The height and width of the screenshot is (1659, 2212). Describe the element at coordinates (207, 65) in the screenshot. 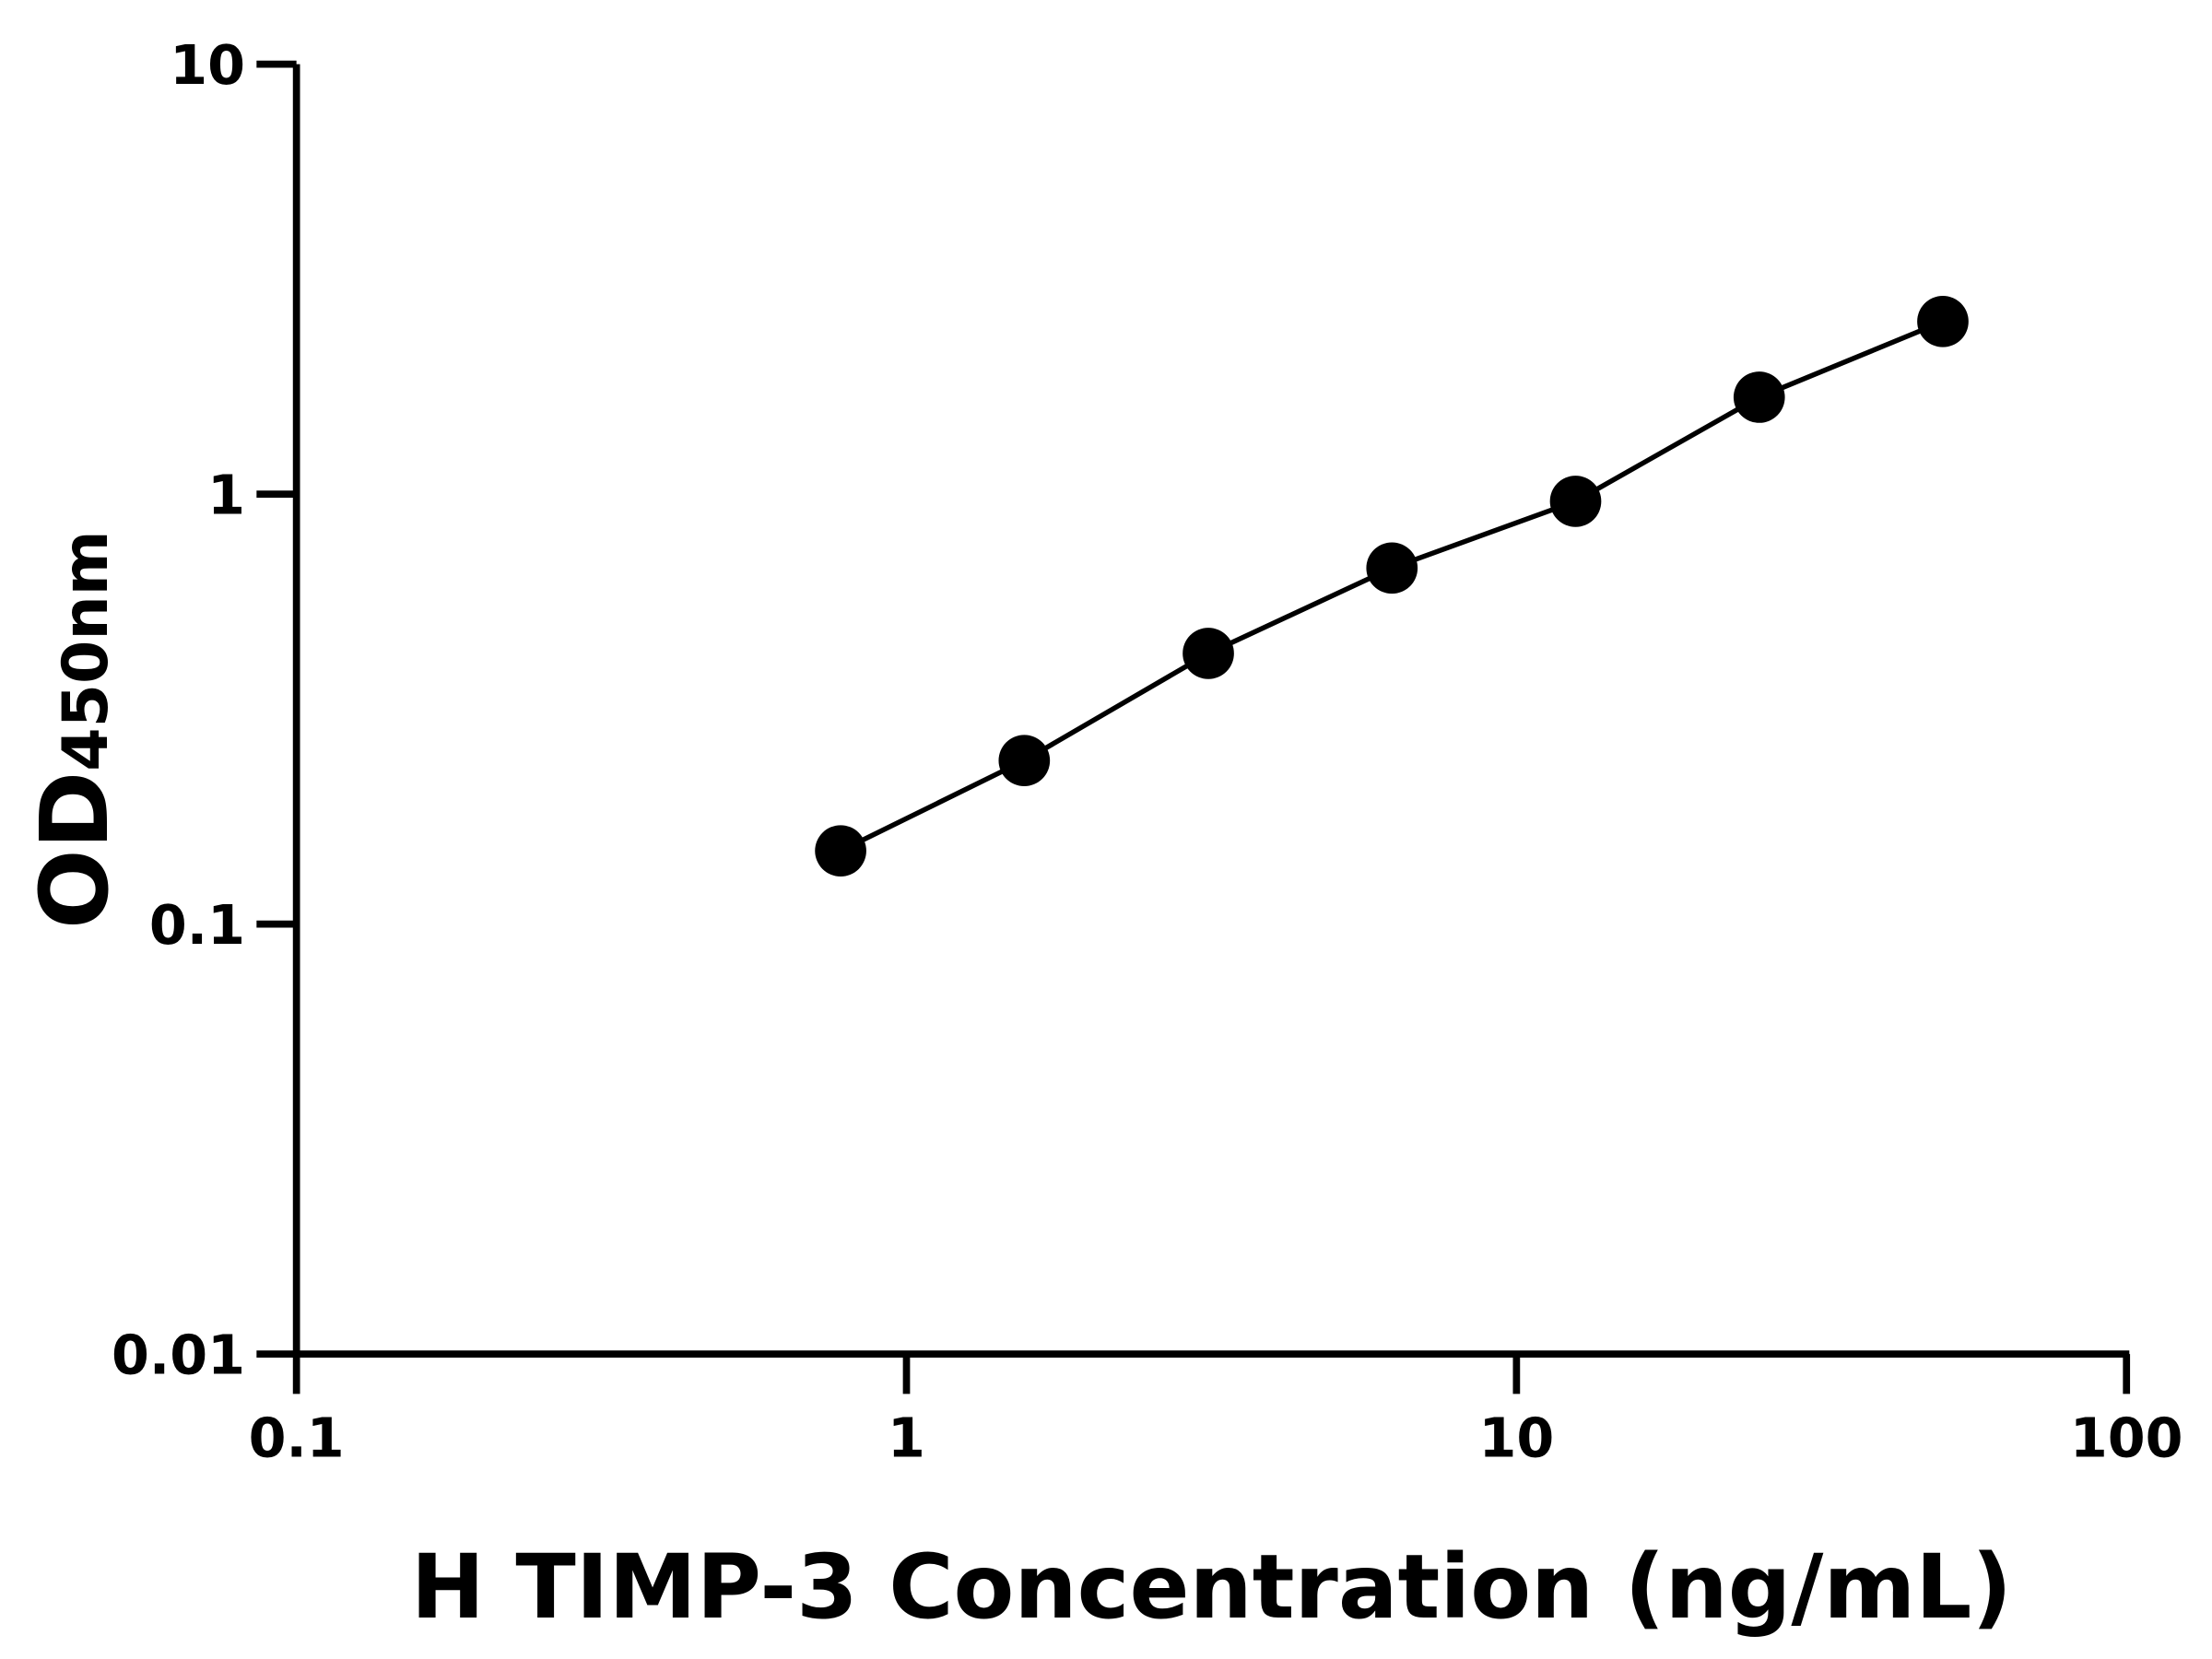

I see `y-tick-label: 10` at that location.